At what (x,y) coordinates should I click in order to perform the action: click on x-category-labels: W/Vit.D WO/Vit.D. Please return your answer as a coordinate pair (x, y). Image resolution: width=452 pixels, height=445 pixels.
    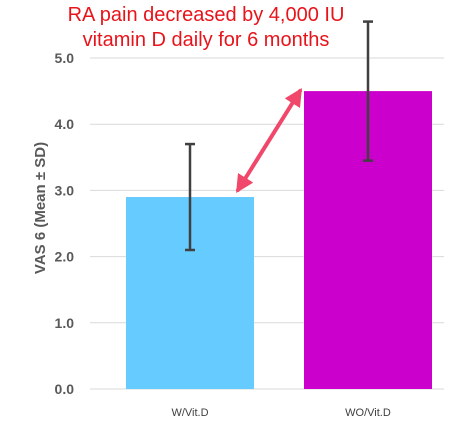
    Looking at the image, I should click on (280, 413).